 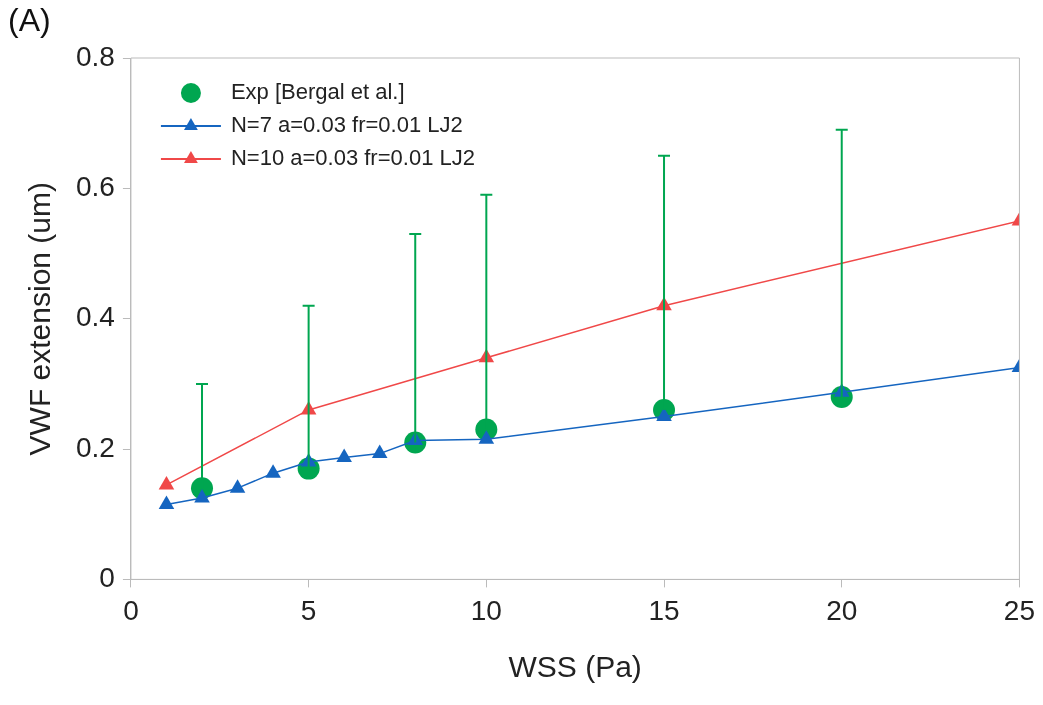 I want to click on x-tick-label: 10, so click(x=486, y=610).